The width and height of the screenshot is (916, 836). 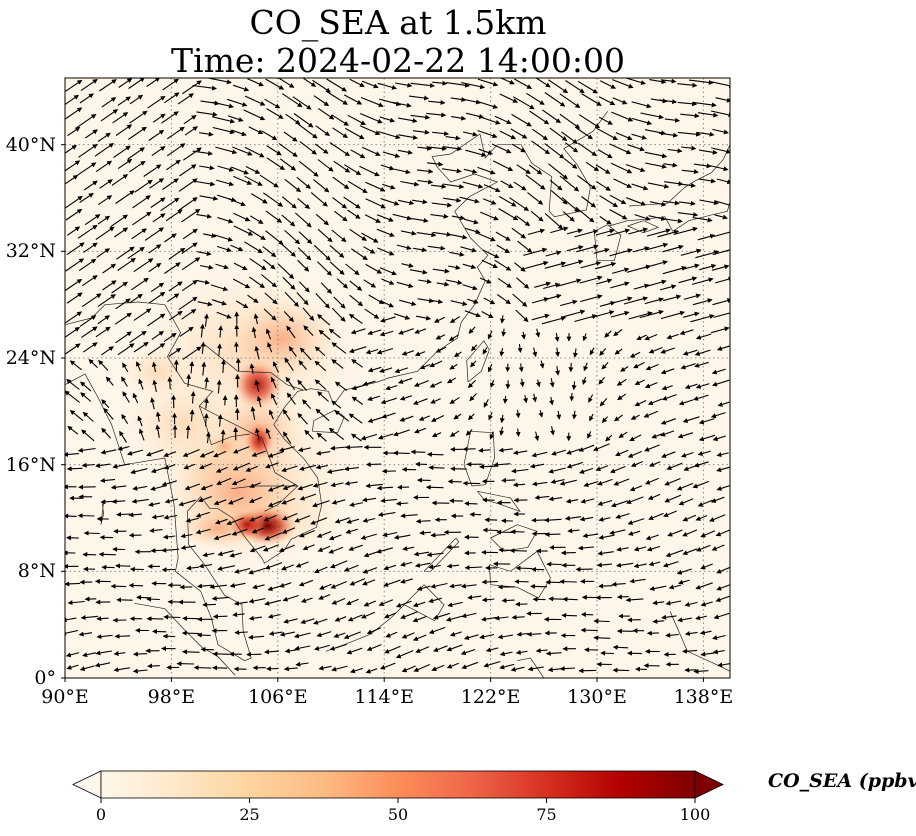 I want to click on lon-tick-label: 130°E, so click(x=597, y=697).